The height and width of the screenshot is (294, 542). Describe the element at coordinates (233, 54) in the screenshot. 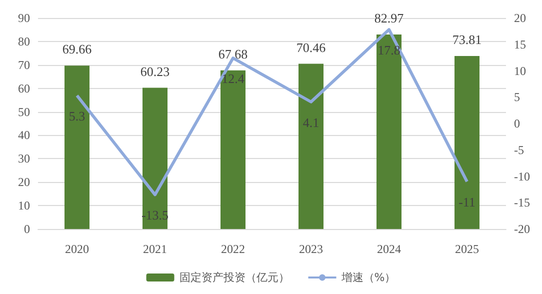

I see `data-label: 67.68` at that location.